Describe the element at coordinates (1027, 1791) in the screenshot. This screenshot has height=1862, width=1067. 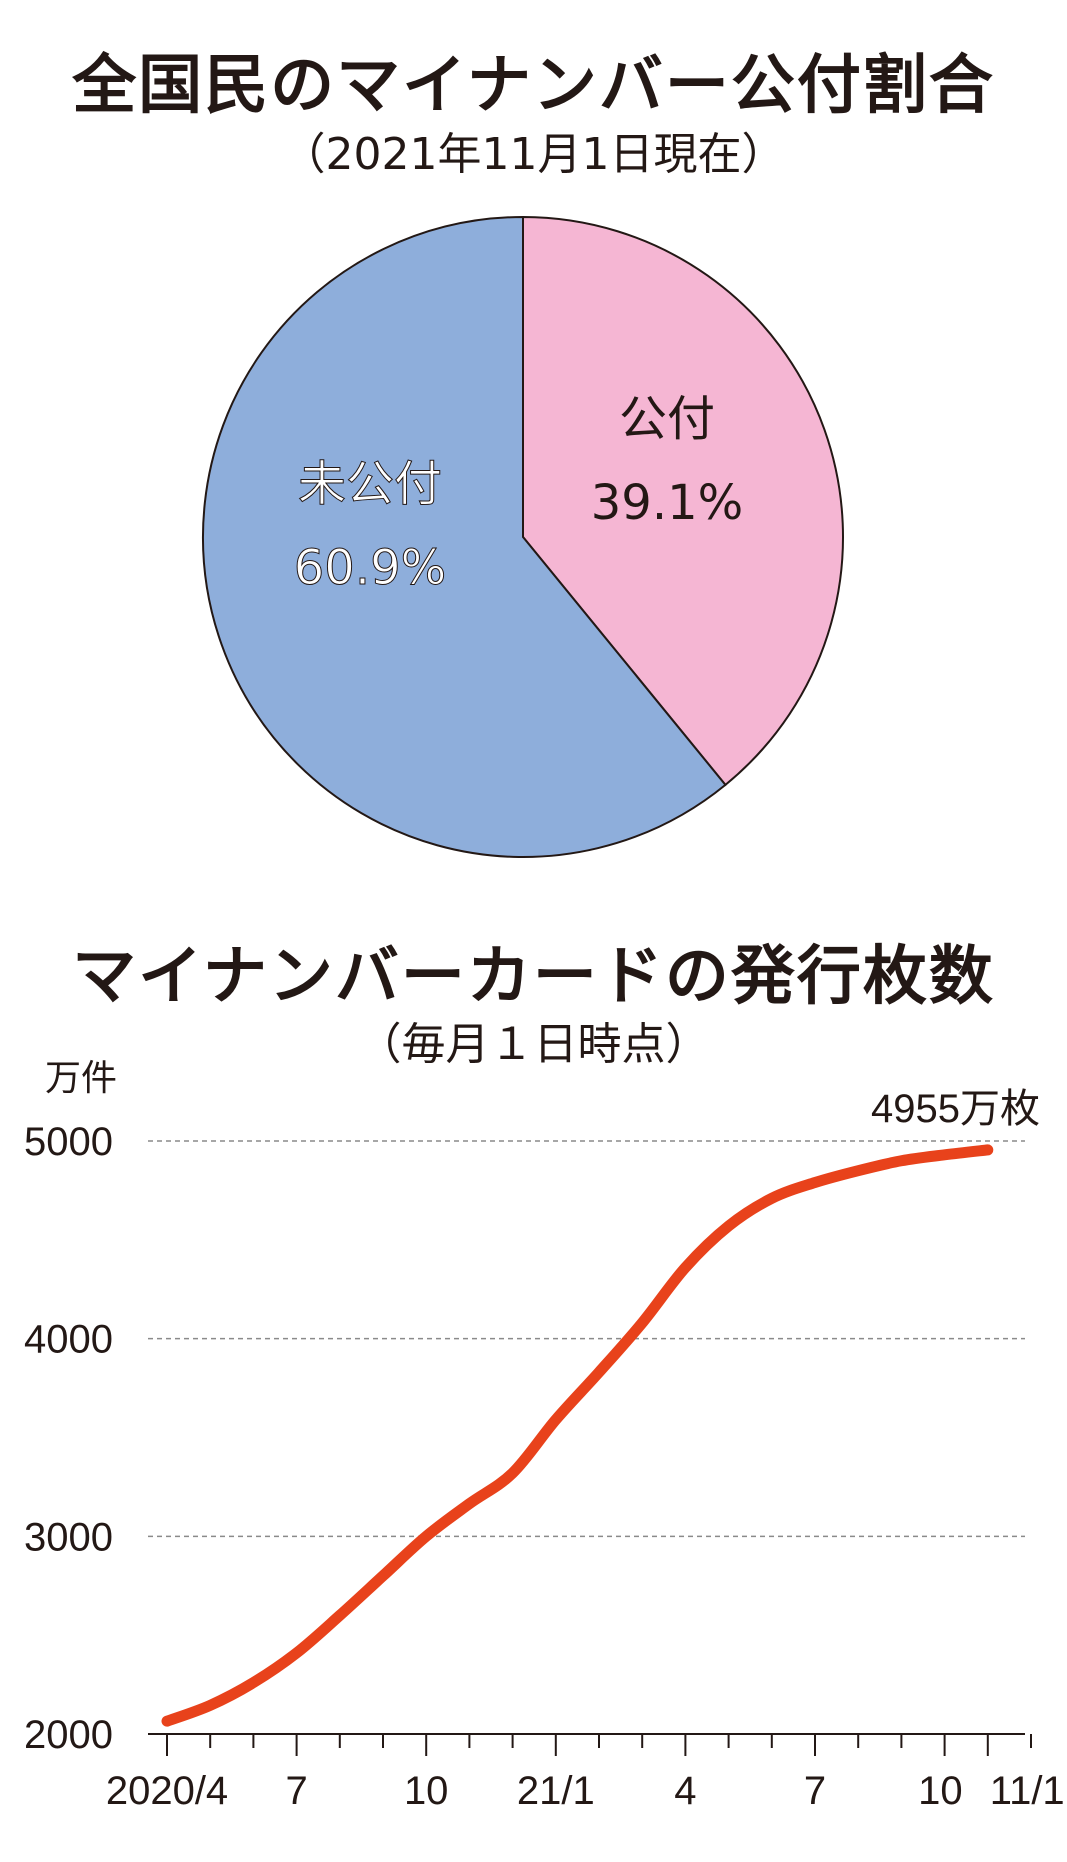
I see `x-tick-label: 11/1` at that location.